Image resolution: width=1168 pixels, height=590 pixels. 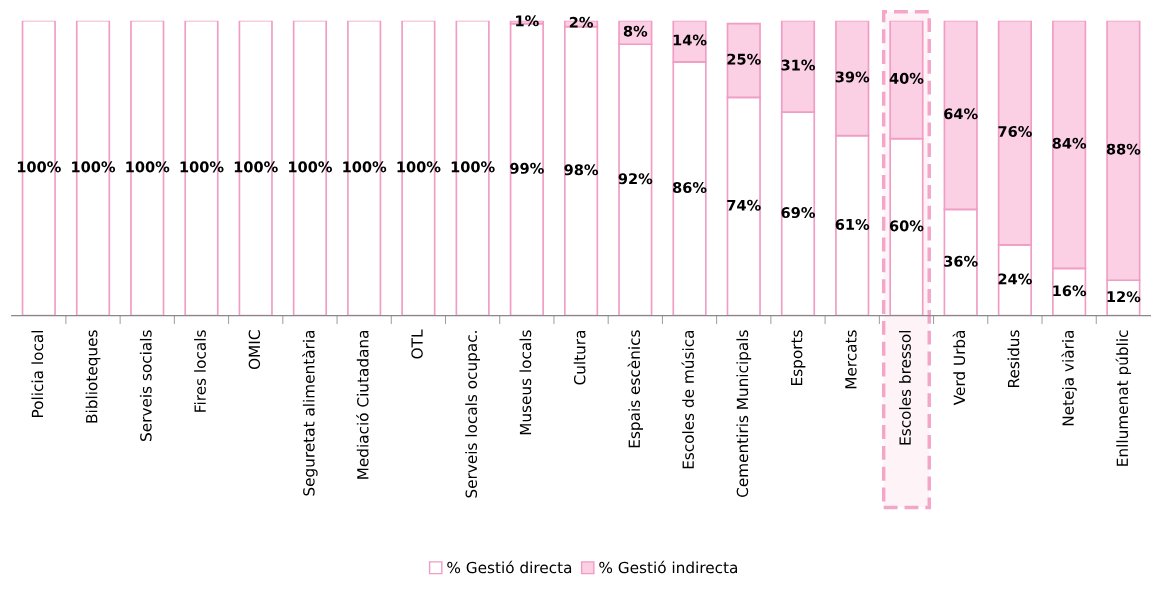 What do you see at coordinates (1070, 291) in the screenshot?
I see `data-label: 16%` at bounding box center [1070, 291].